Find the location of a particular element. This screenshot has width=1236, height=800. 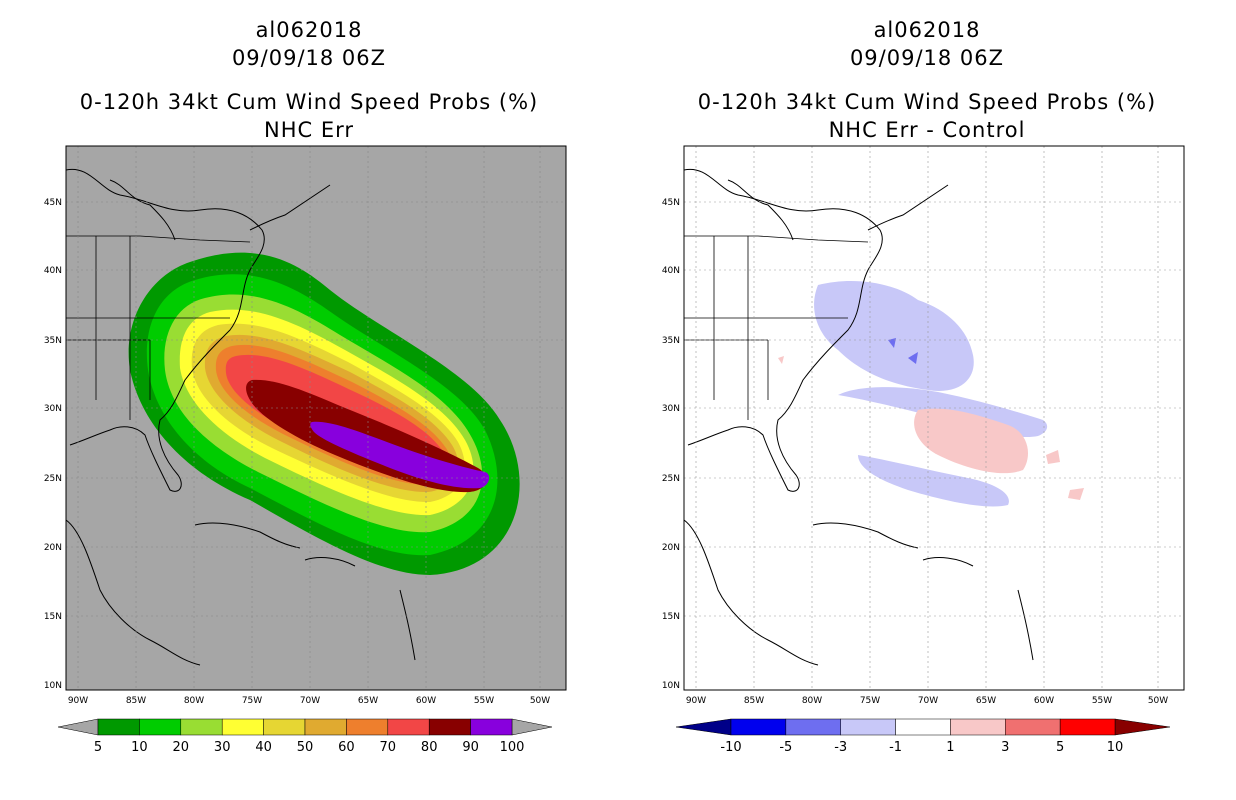

colorbar-label: -5 is located at coordinates (785, 747).